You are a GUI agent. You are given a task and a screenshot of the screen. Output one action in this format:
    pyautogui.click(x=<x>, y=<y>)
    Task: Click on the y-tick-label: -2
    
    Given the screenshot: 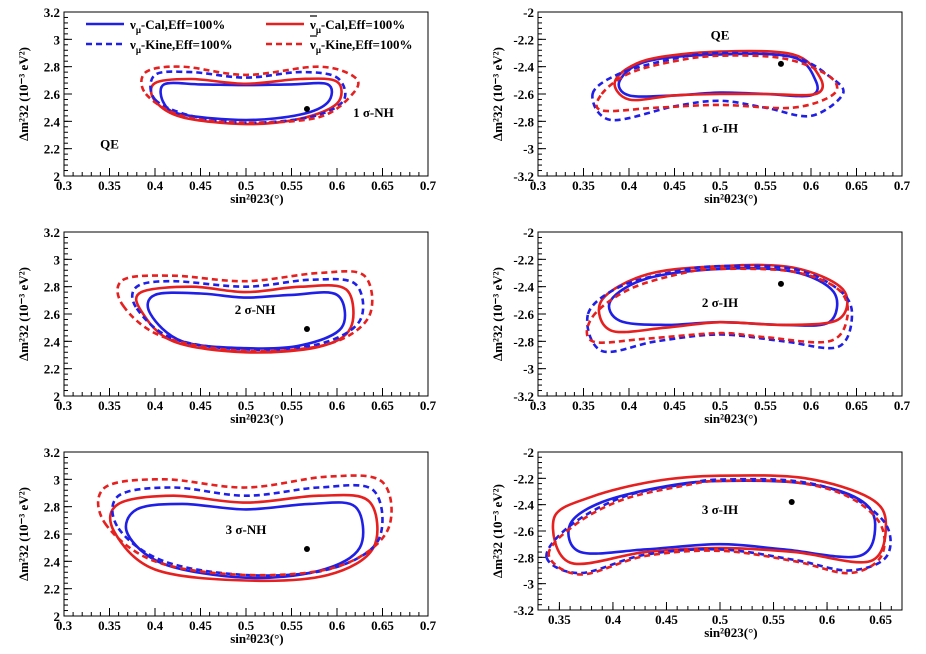 What is the action you would take?
    pyautogui.click(x=528, y=232)
    